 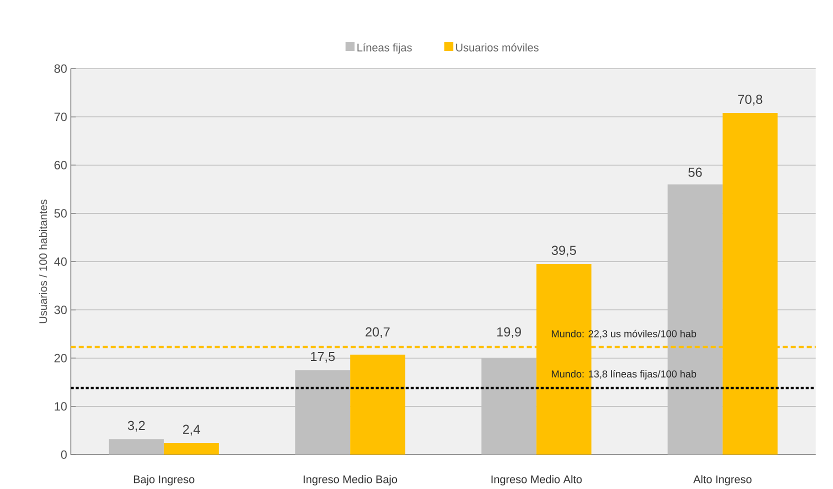 What do you see at coordinates (722, 480) in the screenshot?
I see `x-tick-label: Alto Ingreso` at bounding box center [722, 480].